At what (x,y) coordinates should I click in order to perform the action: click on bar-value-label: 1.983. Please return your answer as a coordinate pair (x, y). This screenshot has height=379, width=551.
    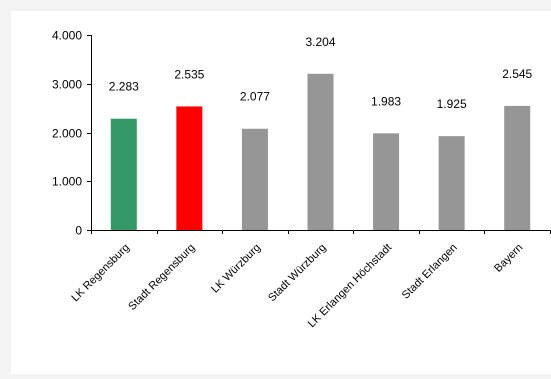
    Looking at the image, I should click on (386, 101).